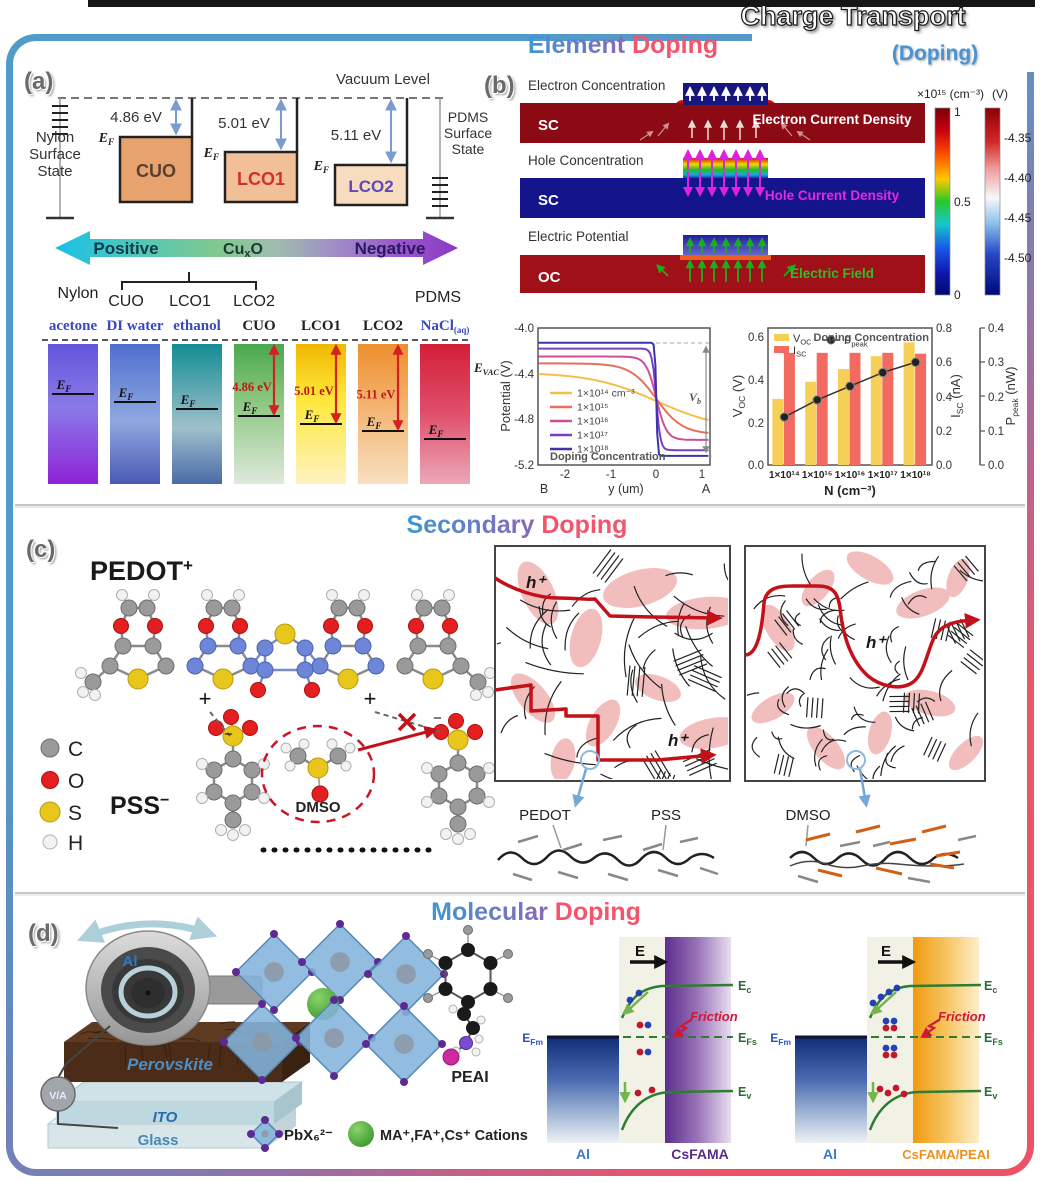  Describe the element at coordinates (888, 1040) in the screenshot. I see `band-diagram-csfama-peai` at that location.